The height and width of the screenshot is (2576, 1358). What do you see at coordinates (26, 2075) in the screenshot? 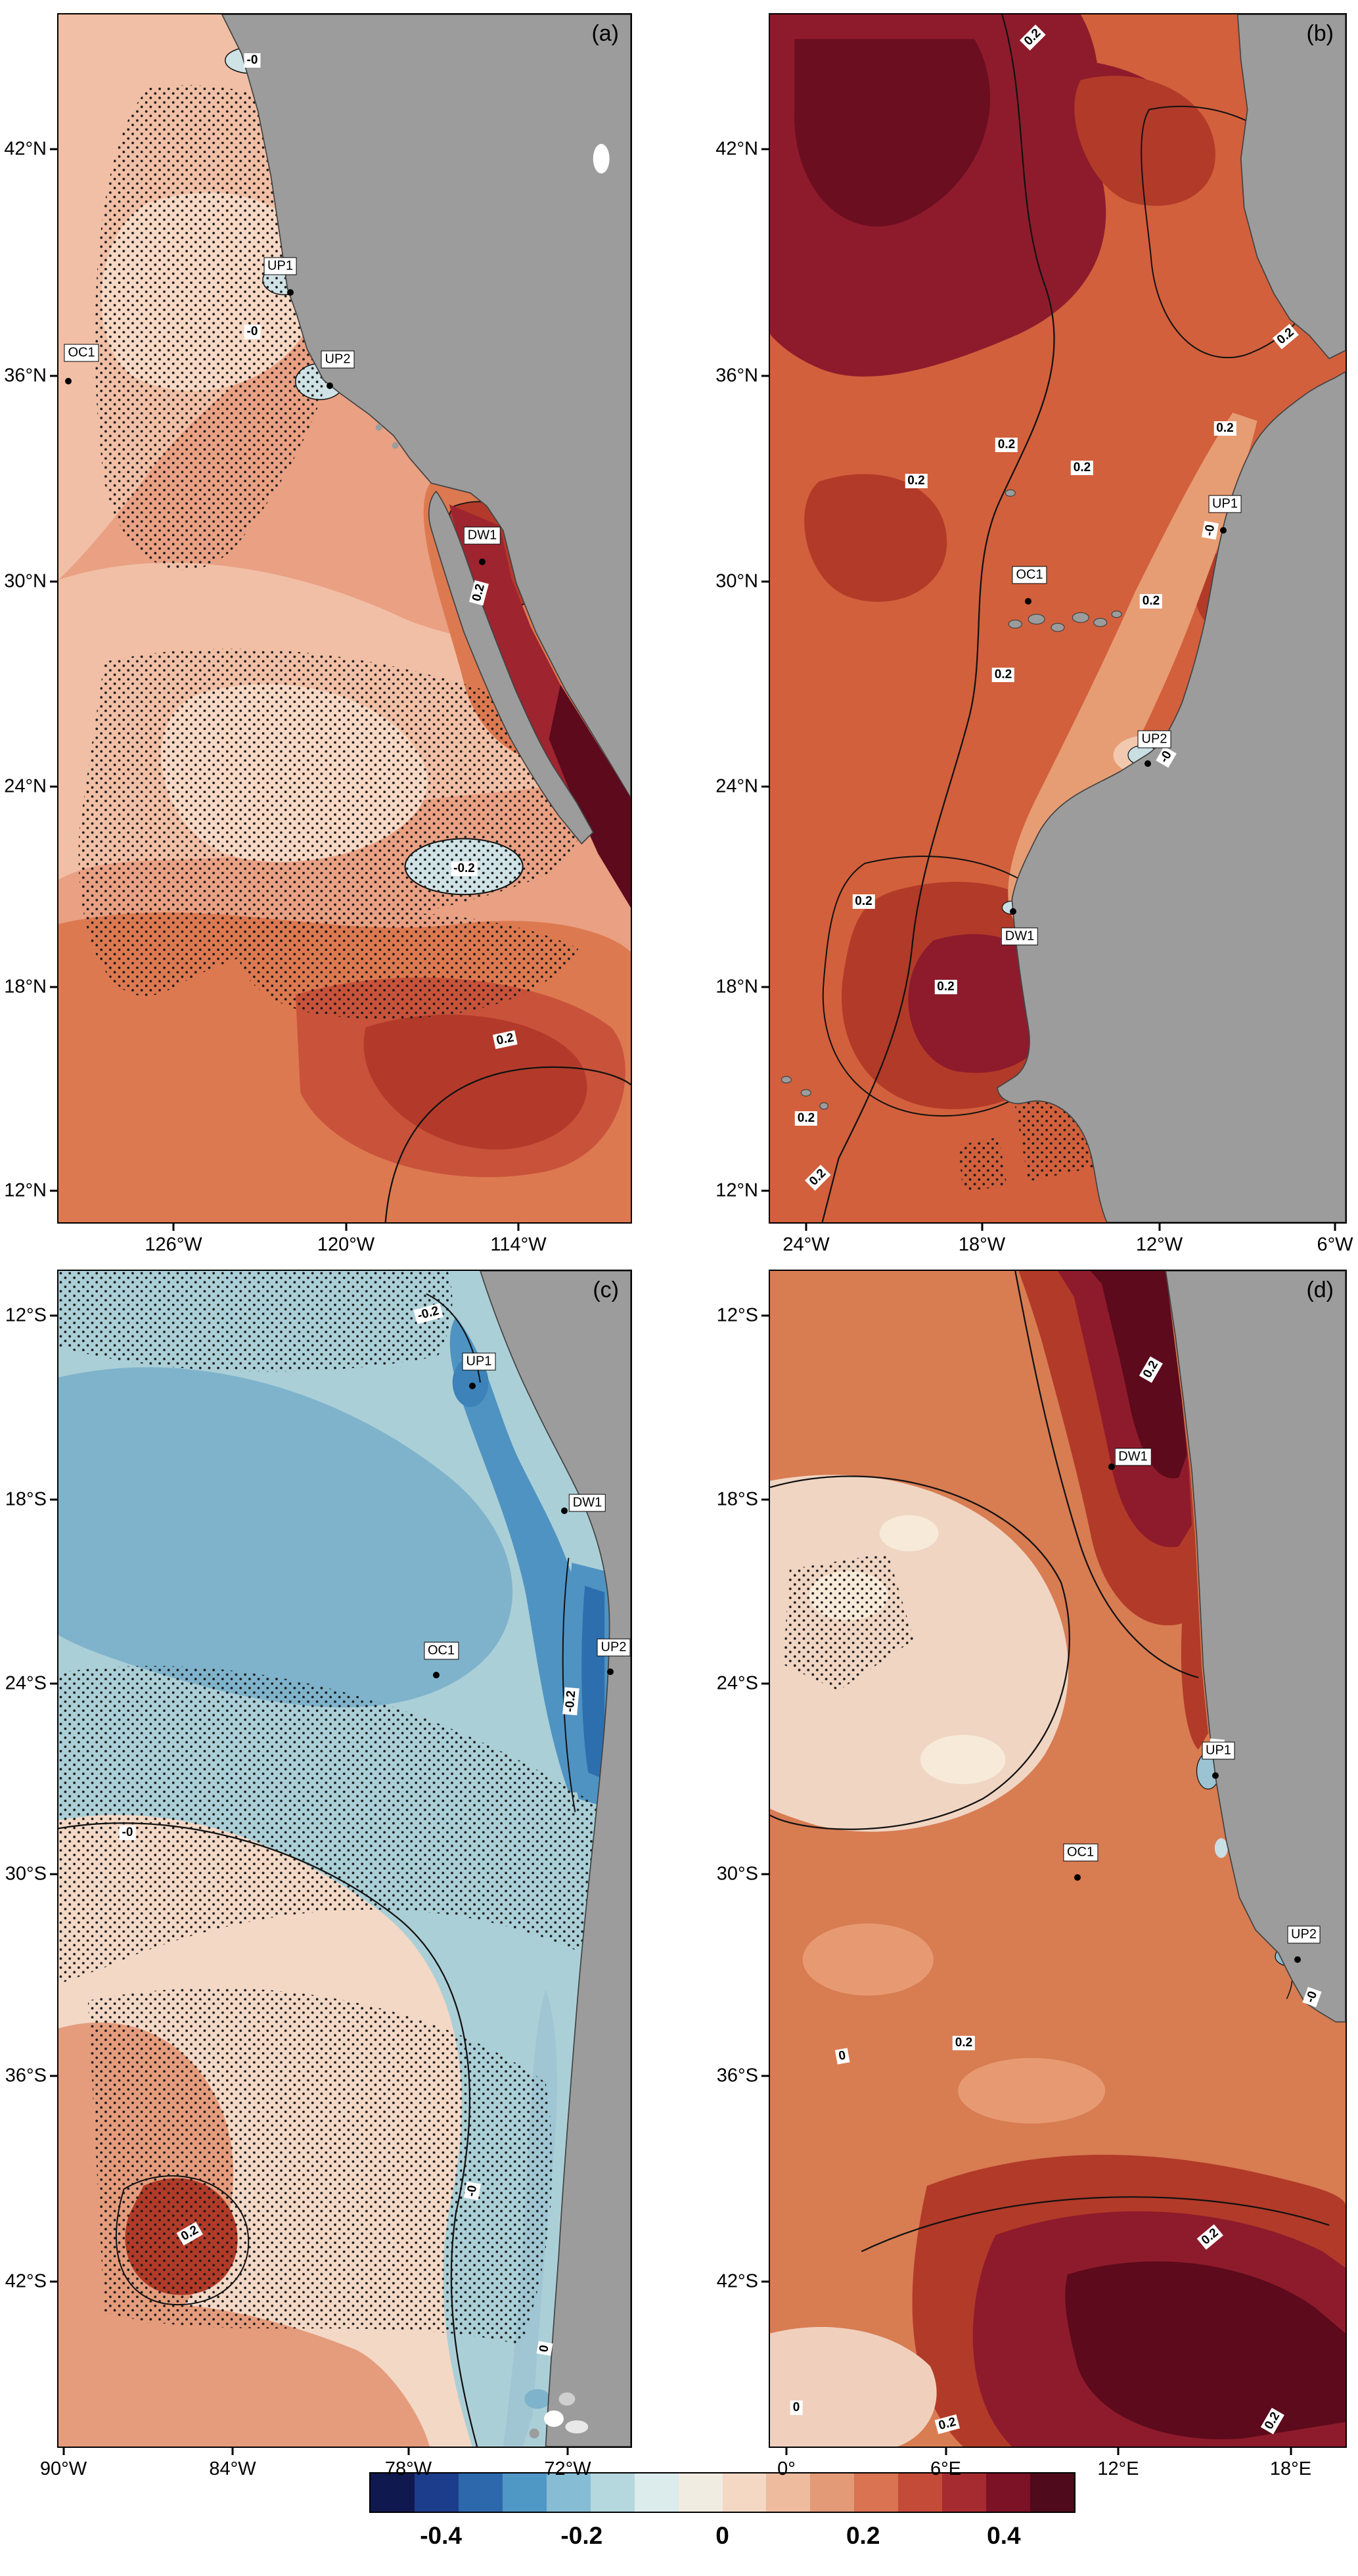
I see `y-axis-tick-label: 36°S` at bounding box center [26, 2075].